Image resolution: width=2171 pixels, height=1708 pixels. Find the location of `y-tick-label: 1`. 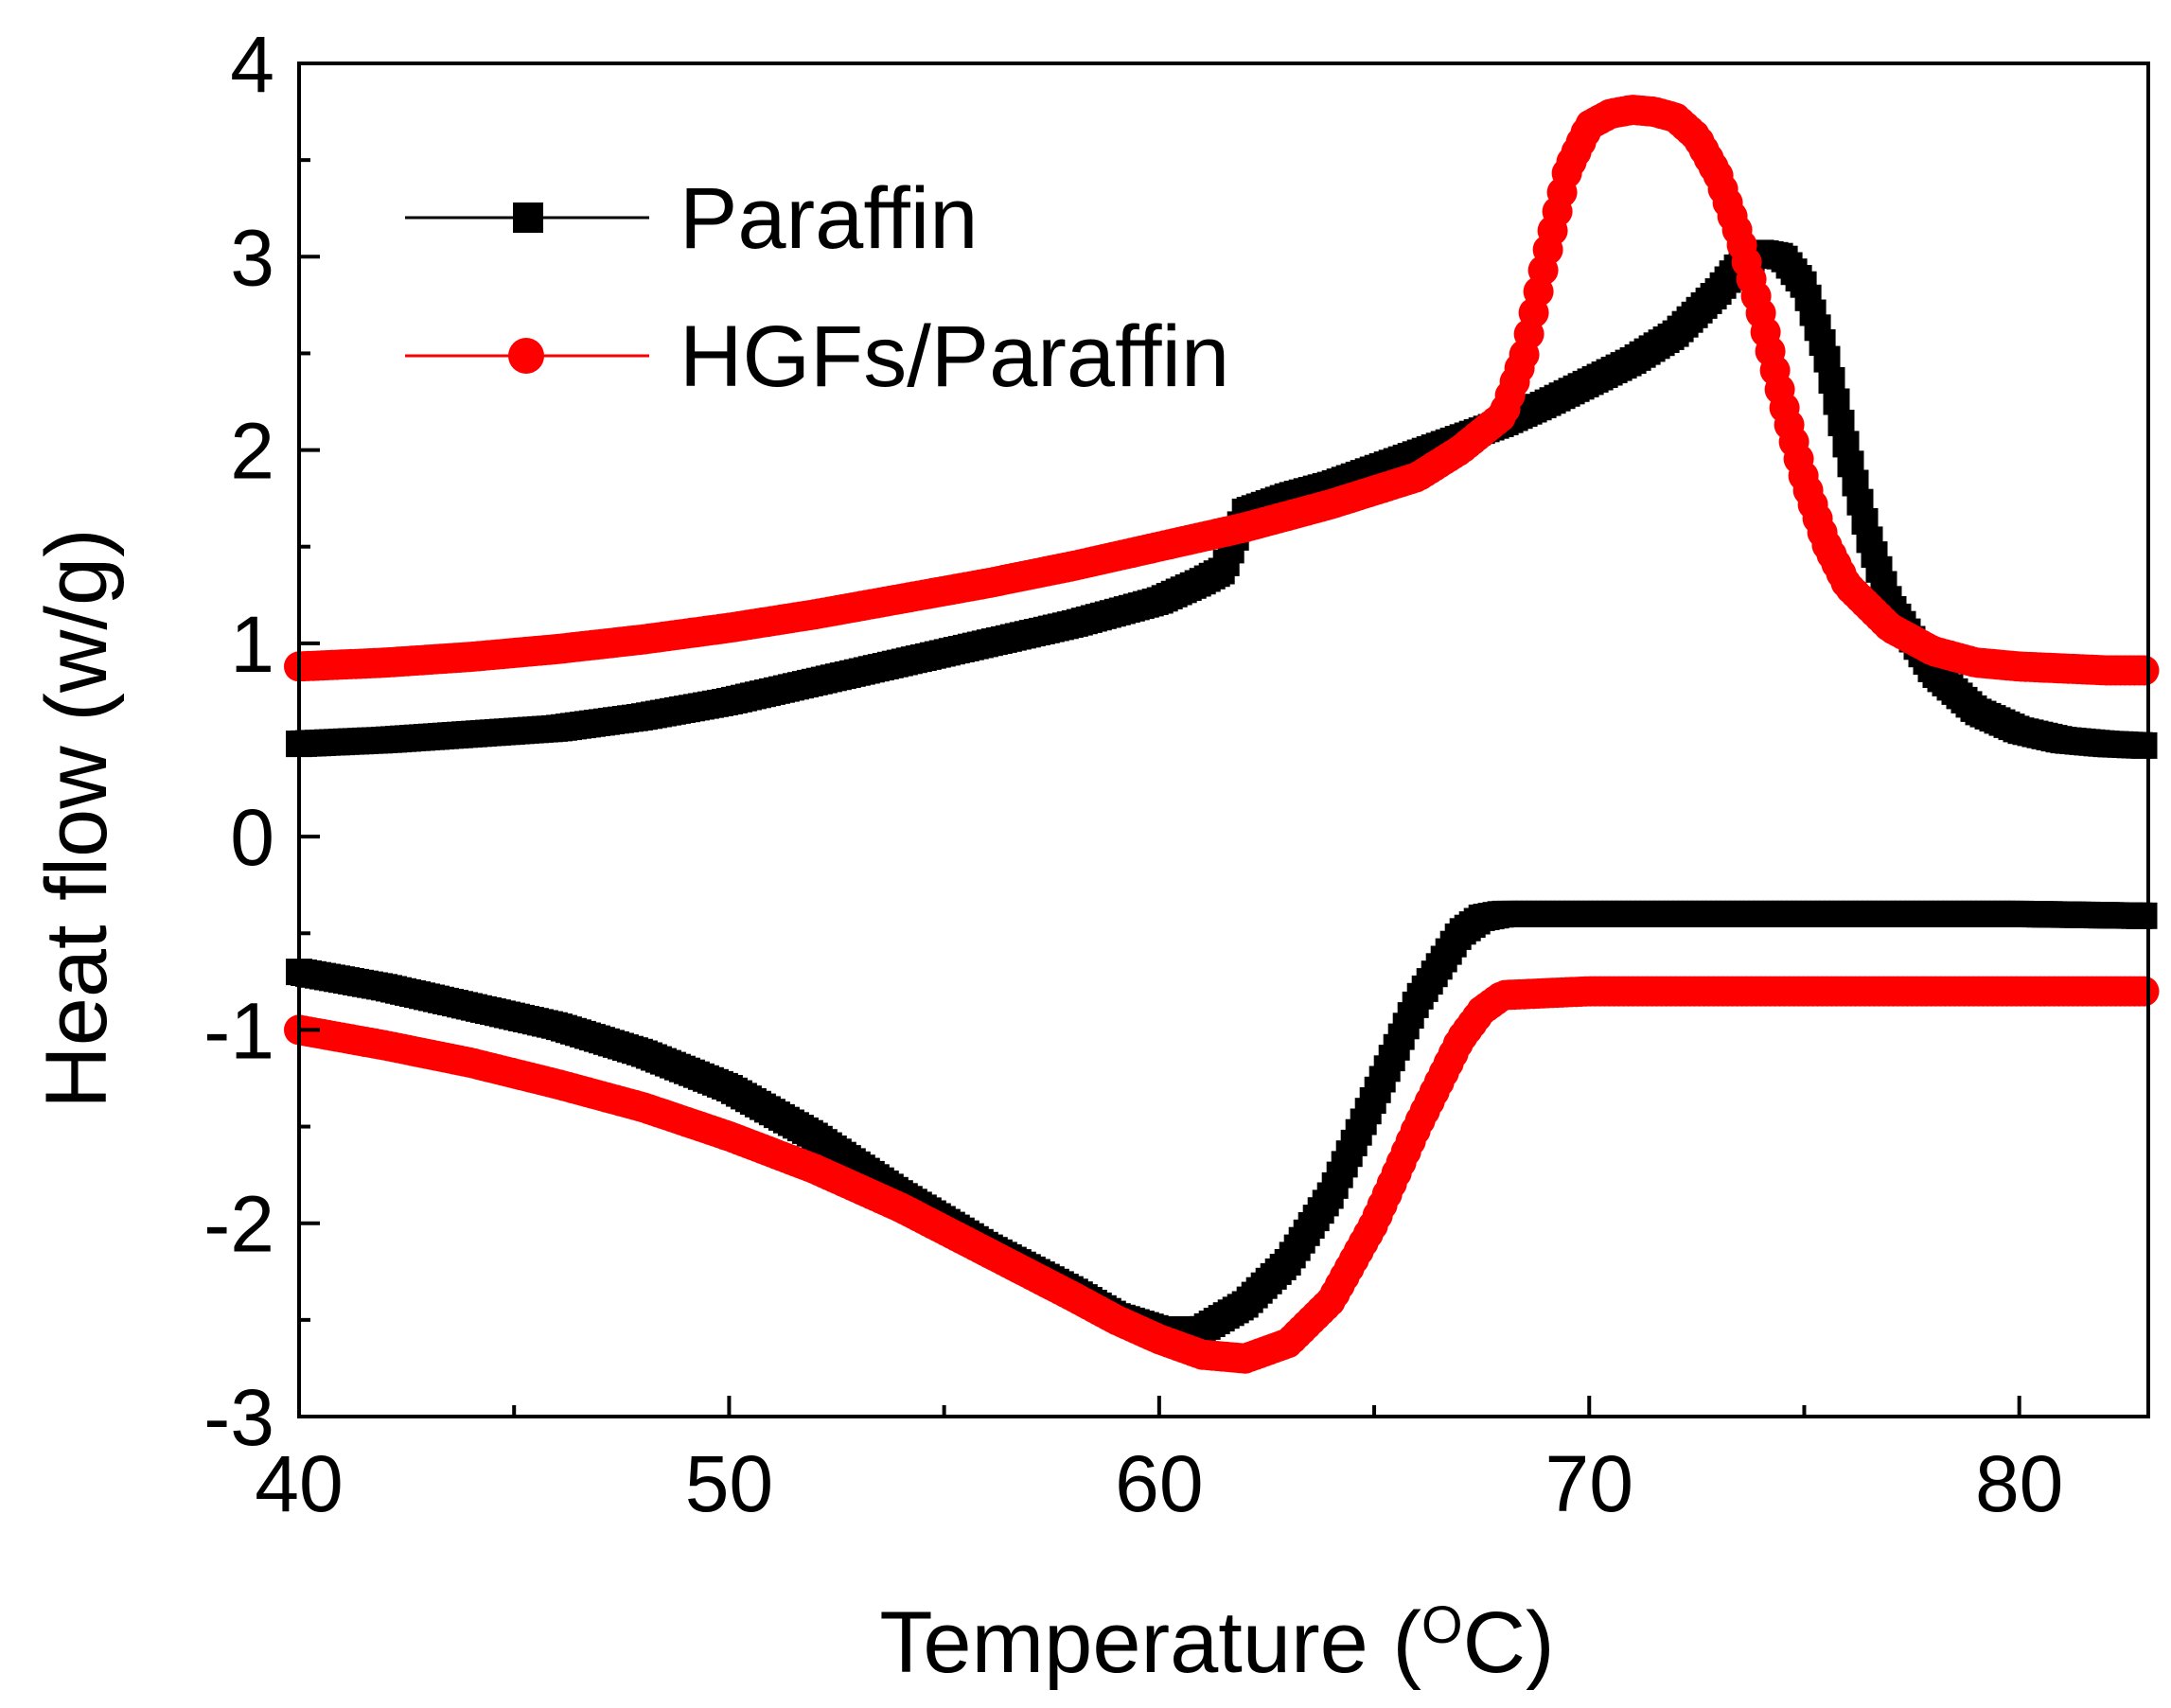

y-tick-label: 1 is located at coordinates (252, 644).